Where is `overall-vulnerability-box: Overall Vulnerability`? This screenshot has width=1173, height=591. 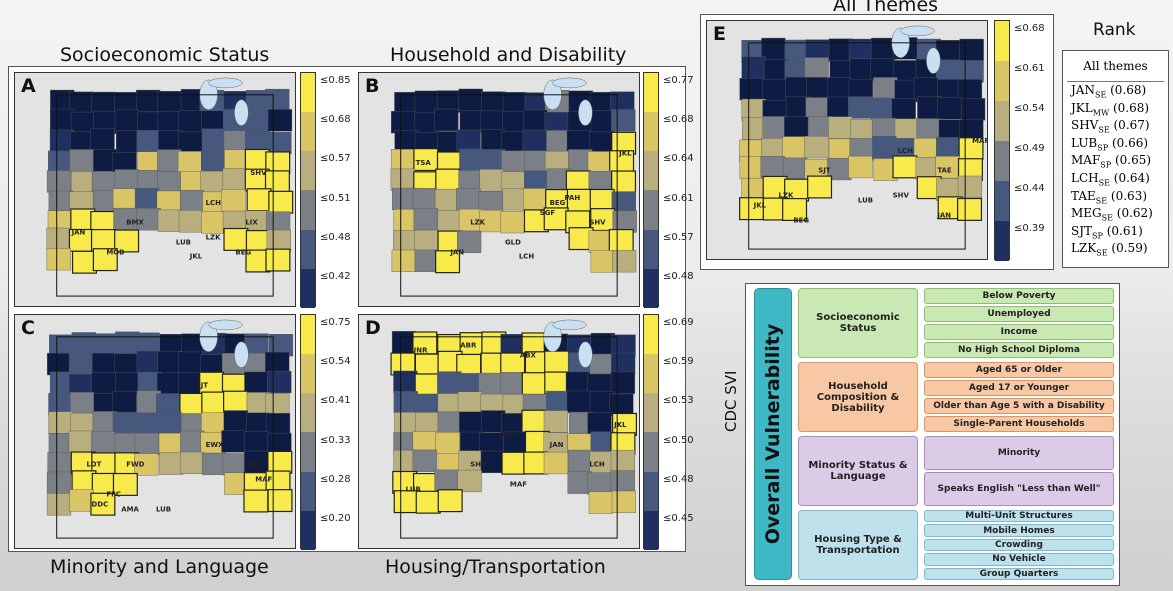 overall-vulnerability-box: Overall Vulnerability is located at coordinates (773, 434).